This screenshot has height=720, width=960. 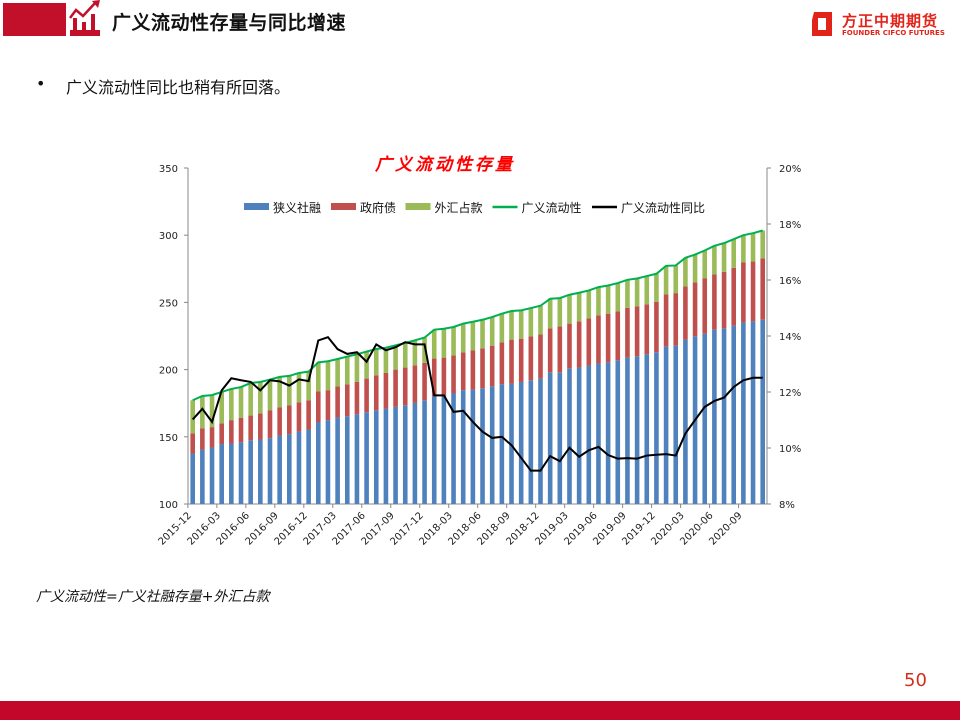 I want to click on right-axis-tick-label: 14%, so click(x=790, y=337).